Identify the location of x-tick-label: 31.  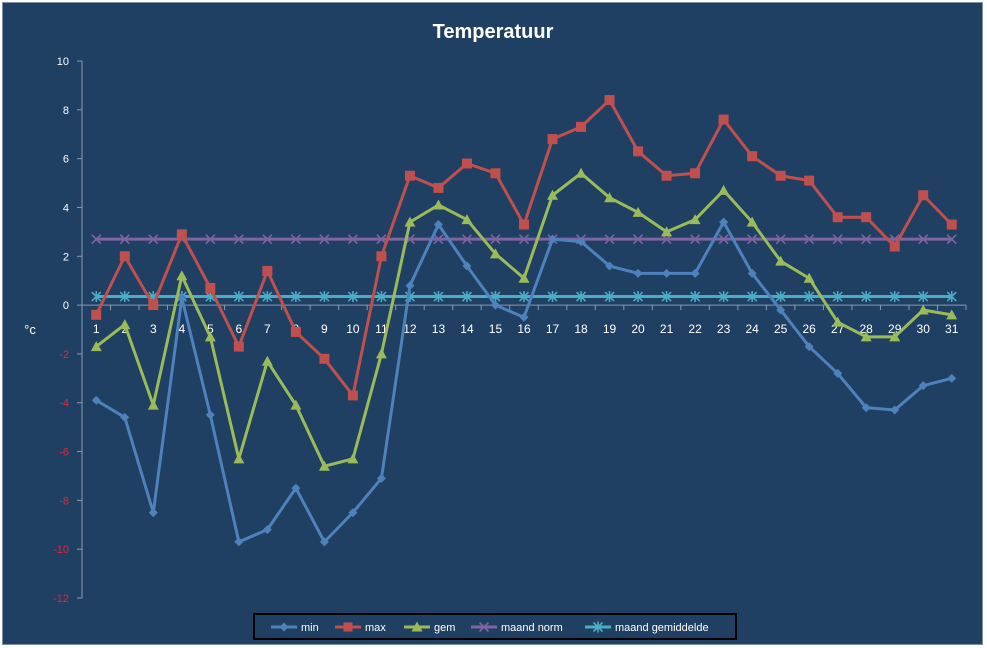
(952, 329).